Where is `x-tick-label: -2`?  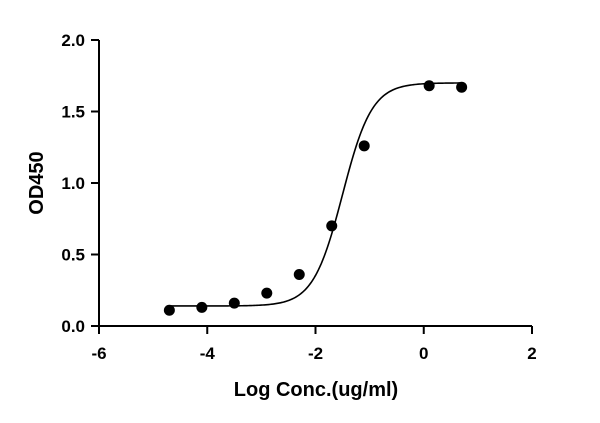 x-tick-label: -2 is located at coordinates (315, 353).